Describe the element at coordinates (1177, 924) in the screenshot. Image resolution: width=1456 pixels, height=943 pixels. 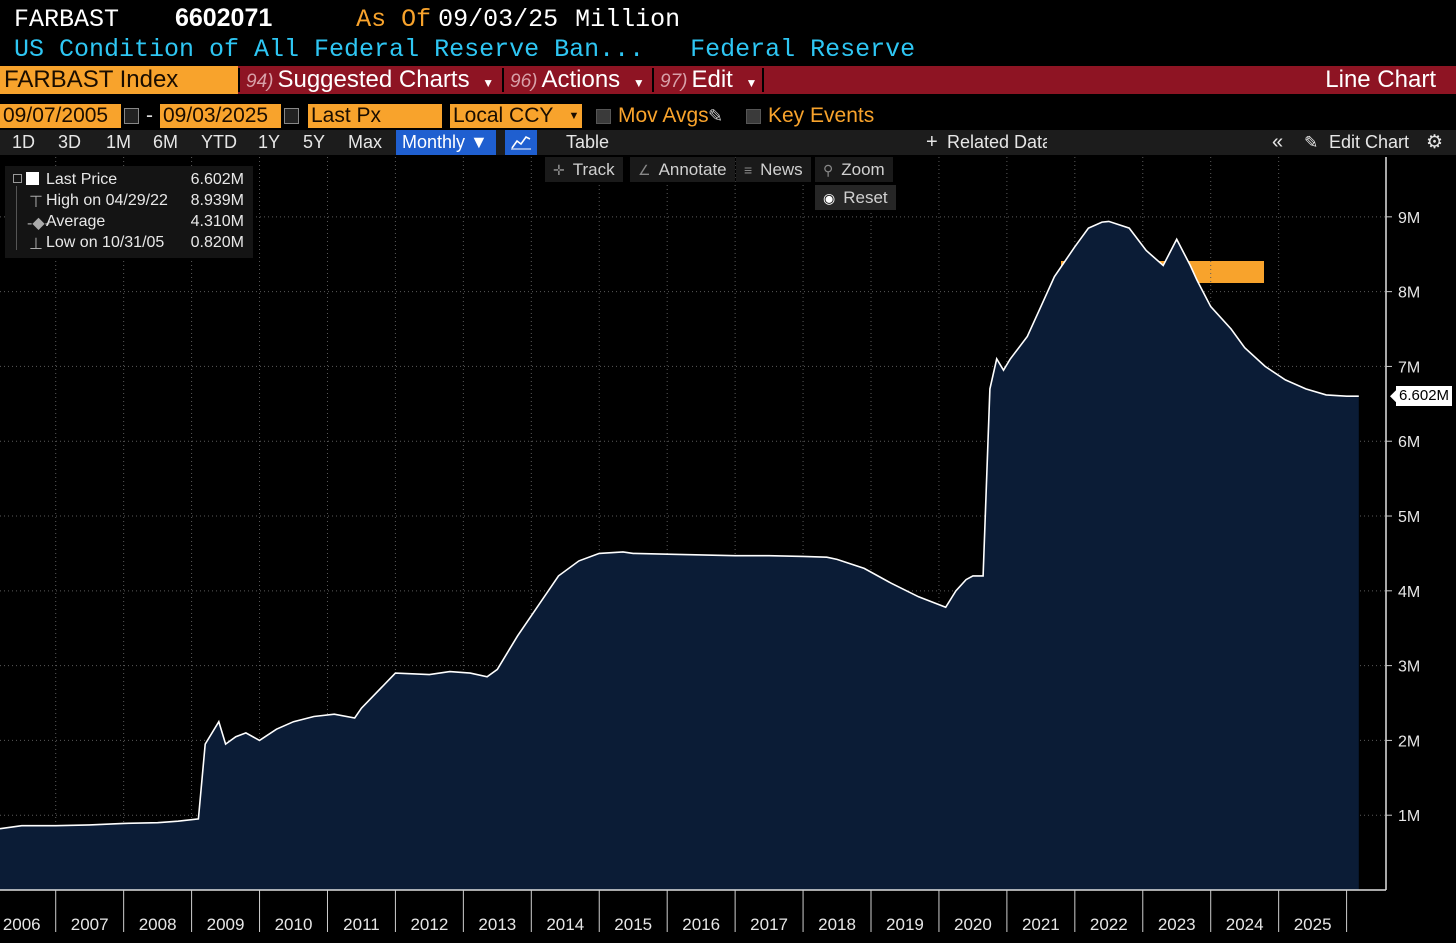
I see `x-tick-label: 2023` at that location.